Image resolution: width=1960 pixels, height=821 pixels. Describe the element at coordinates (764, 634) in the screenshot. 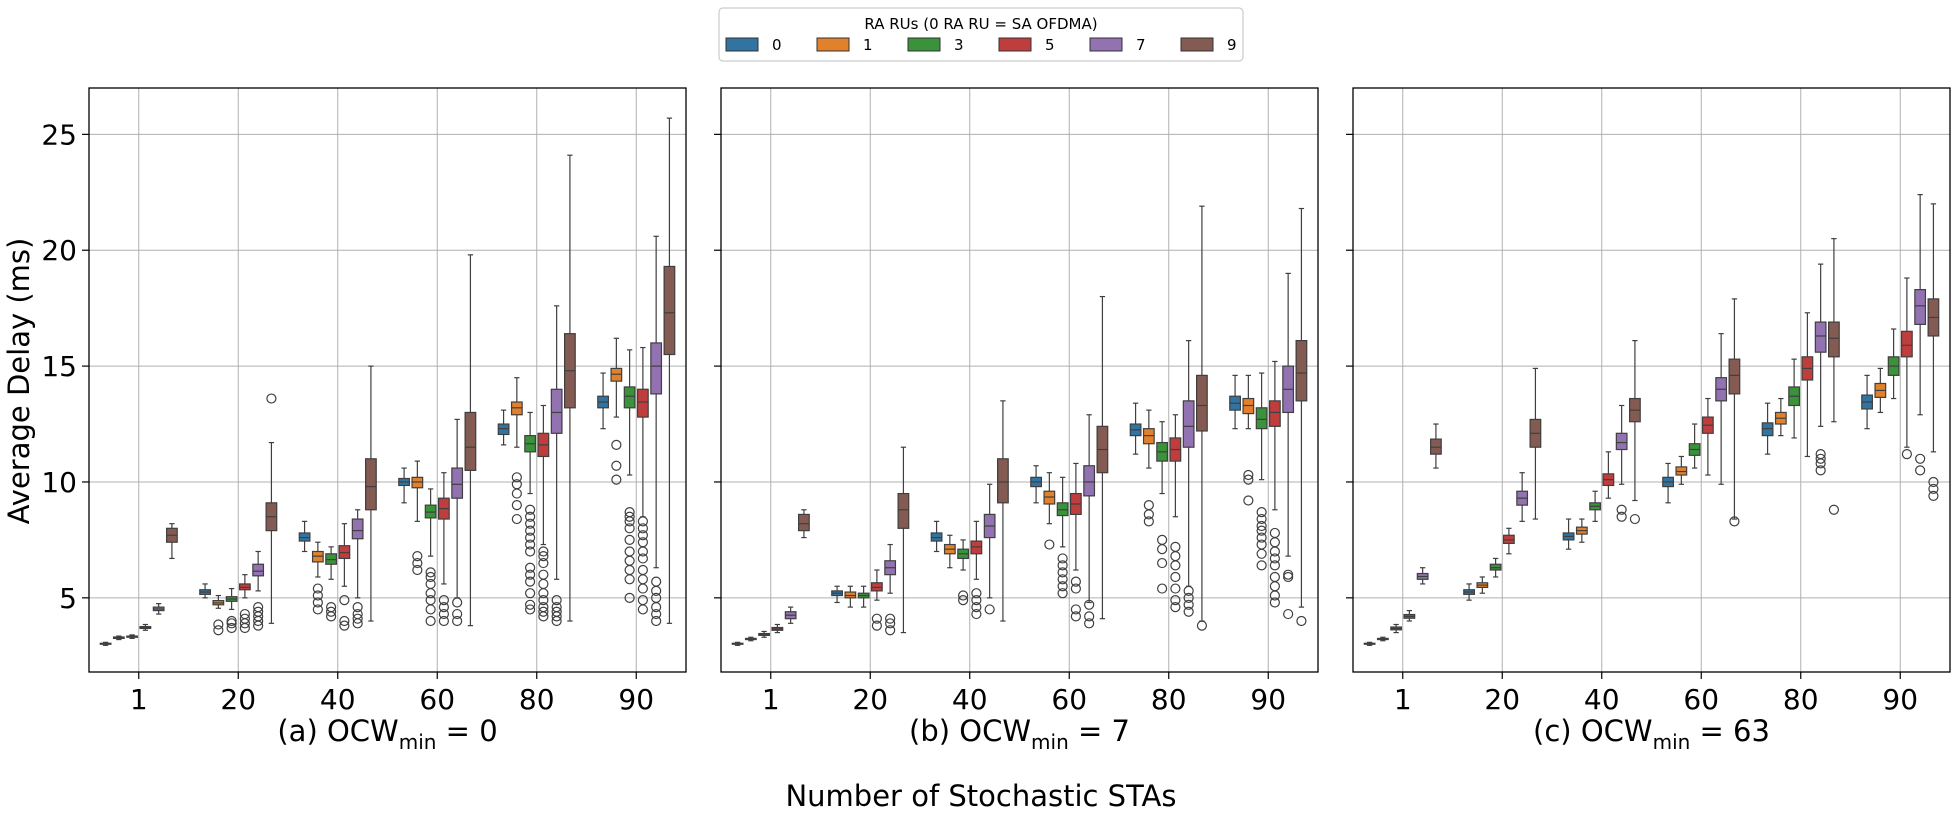

I see `box-1-ru3` at that location.